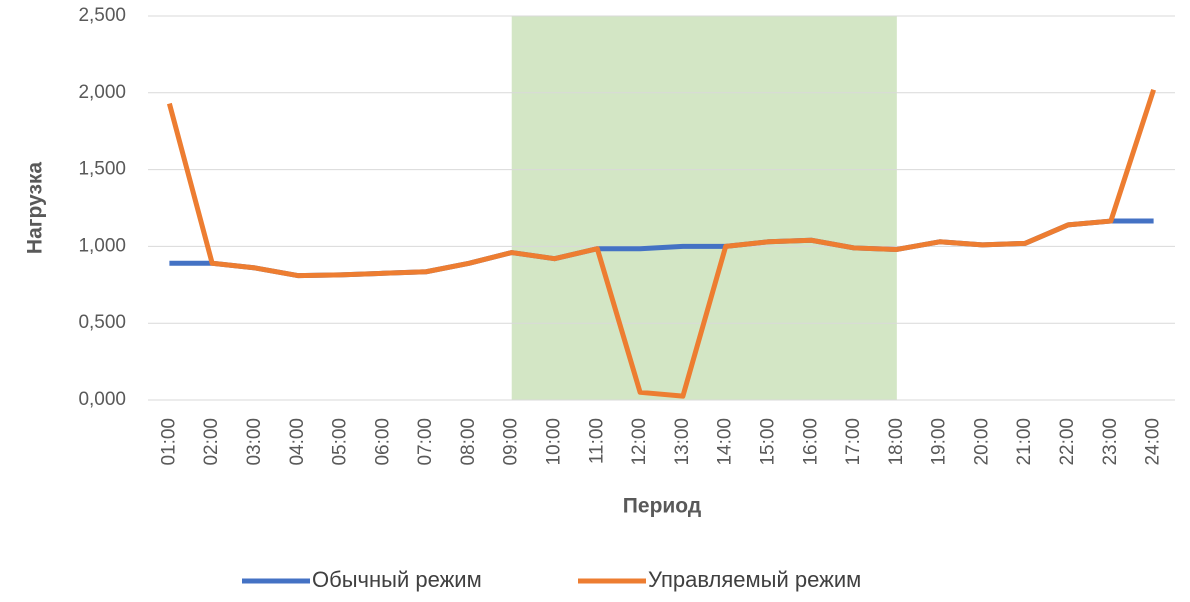  What do you see at coordinates (102, 169) in the screenshot?
I see `y-tick-label: 1,500` at bounding box center [102, 169].